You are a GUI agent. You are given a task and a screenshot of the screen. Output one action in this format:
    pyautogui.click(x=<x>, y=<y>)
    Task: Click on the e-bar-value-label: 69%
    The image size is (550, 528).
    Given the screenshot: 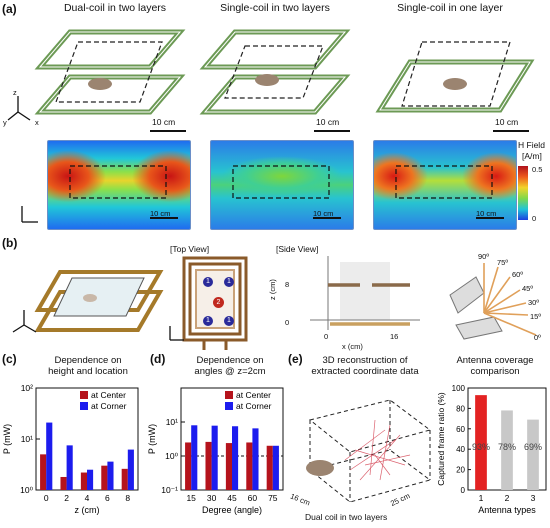 What is the action you would take?
    pyautogui.click(x=533, y=447)
    